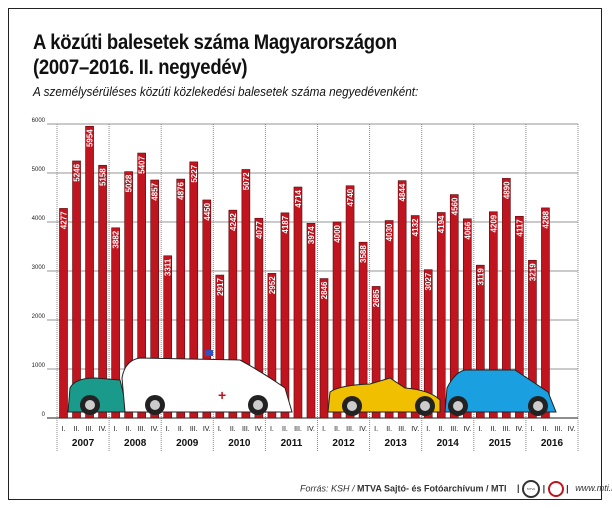 This screenshot has width=612, height=508. What do you see at coordinates (207, 211) in the screenshot?
I see `data-label: 4450` at bounding box center [207, 211].